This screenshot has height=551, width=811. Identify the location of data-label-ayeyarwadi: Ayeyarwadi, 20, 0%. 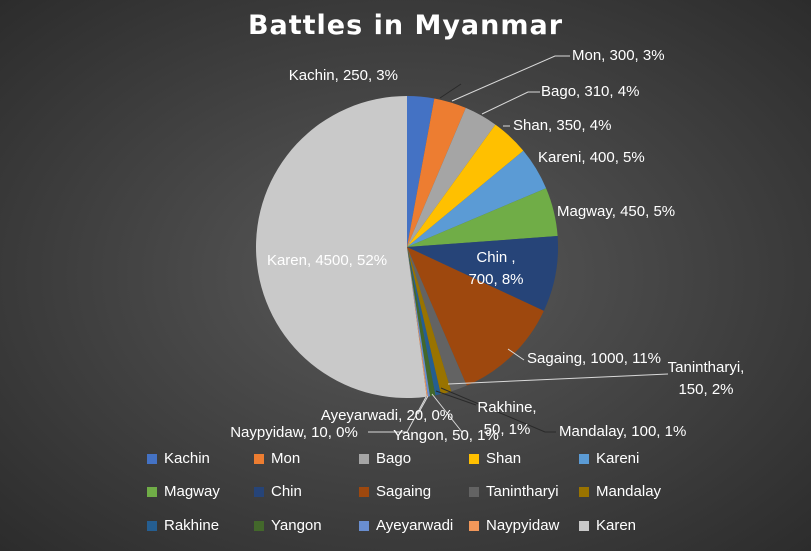
(387, 415).